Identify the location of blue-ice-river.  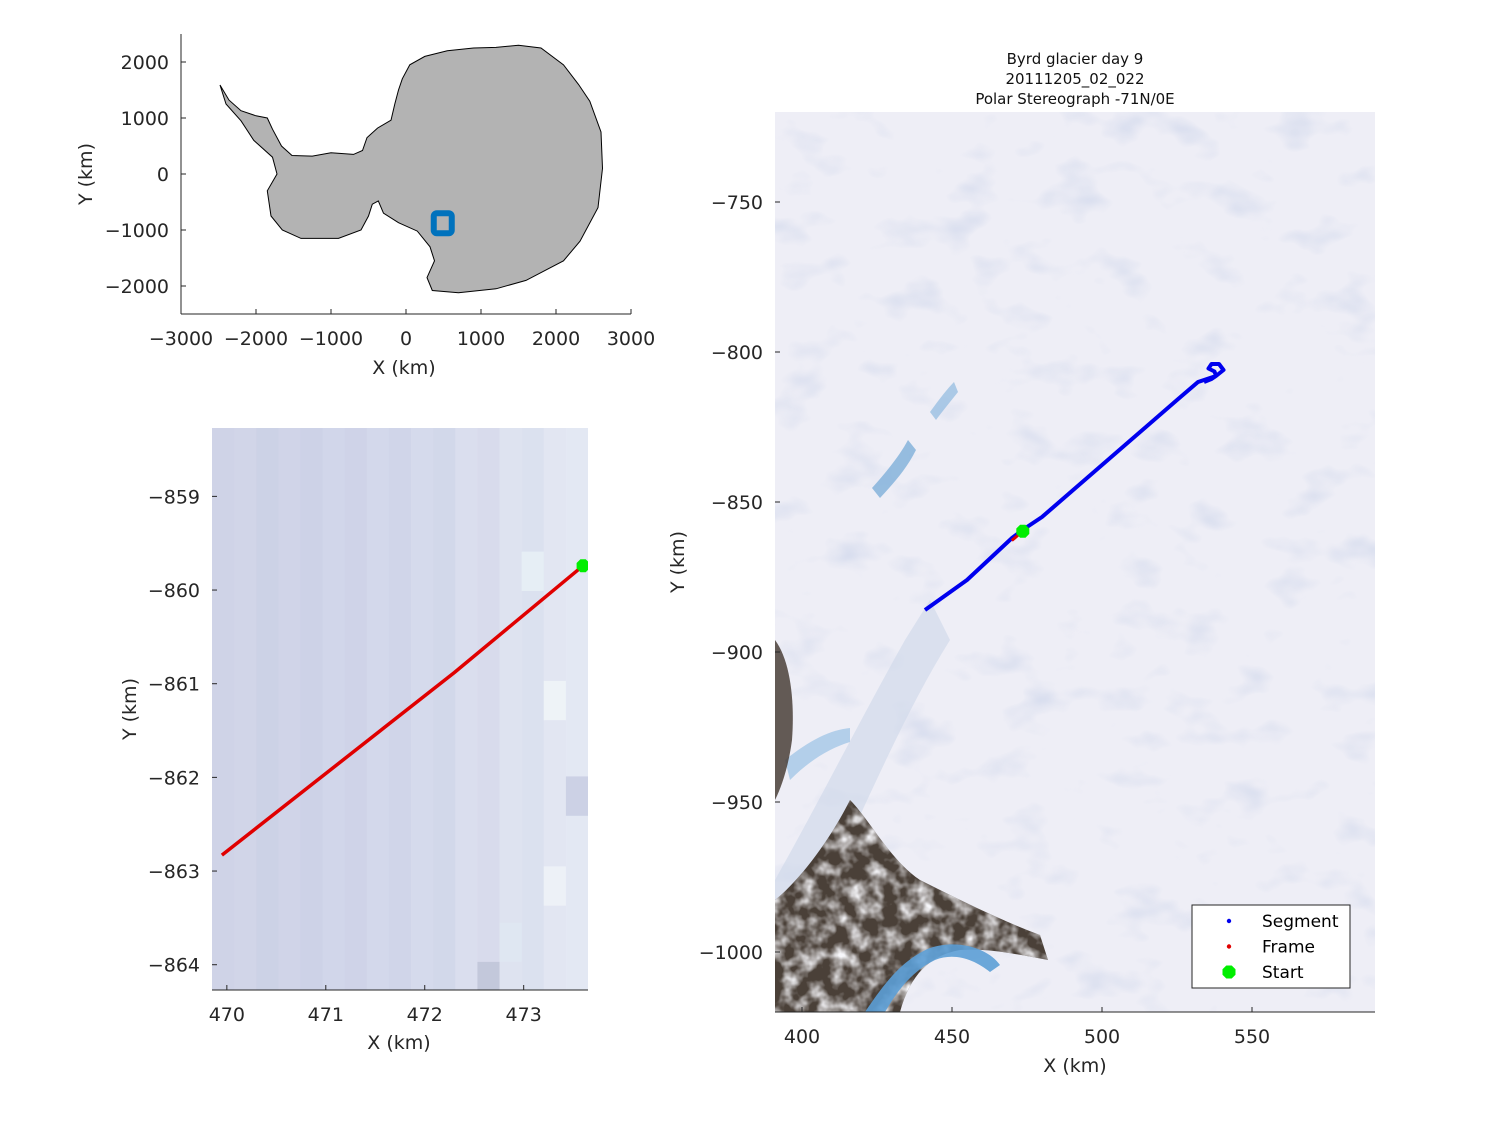
(932, 978).